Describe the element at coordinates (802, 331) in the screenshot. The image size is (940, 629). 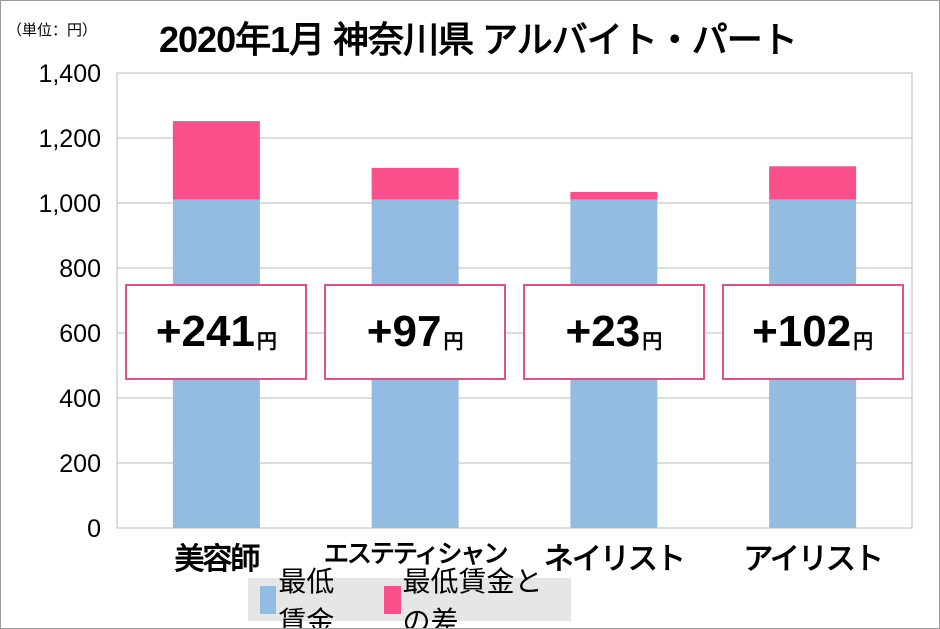
I see `difference-value: +102` at that location.